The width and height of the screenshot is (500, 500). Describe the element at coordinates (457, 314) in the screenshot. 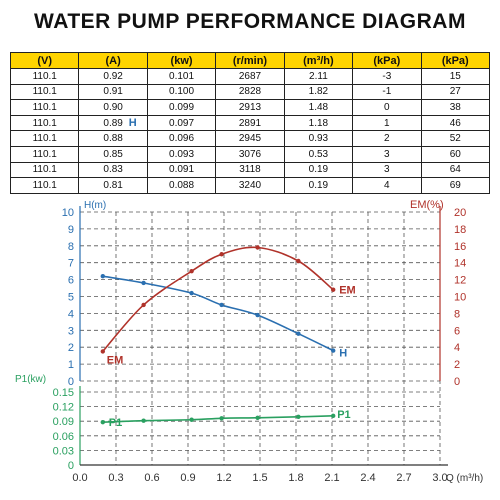

I see `em-tick-label: 8` at that location.